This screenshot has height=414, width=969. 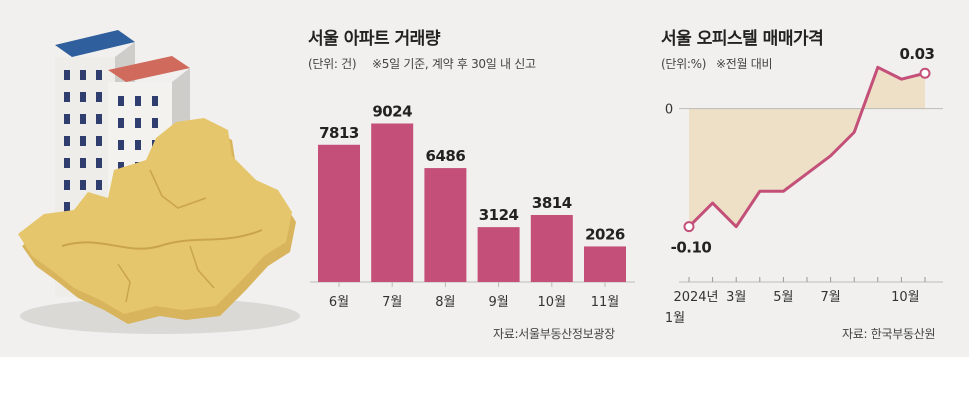 I want to click on x-tick-label: 1월, so click(x=675, y=318).